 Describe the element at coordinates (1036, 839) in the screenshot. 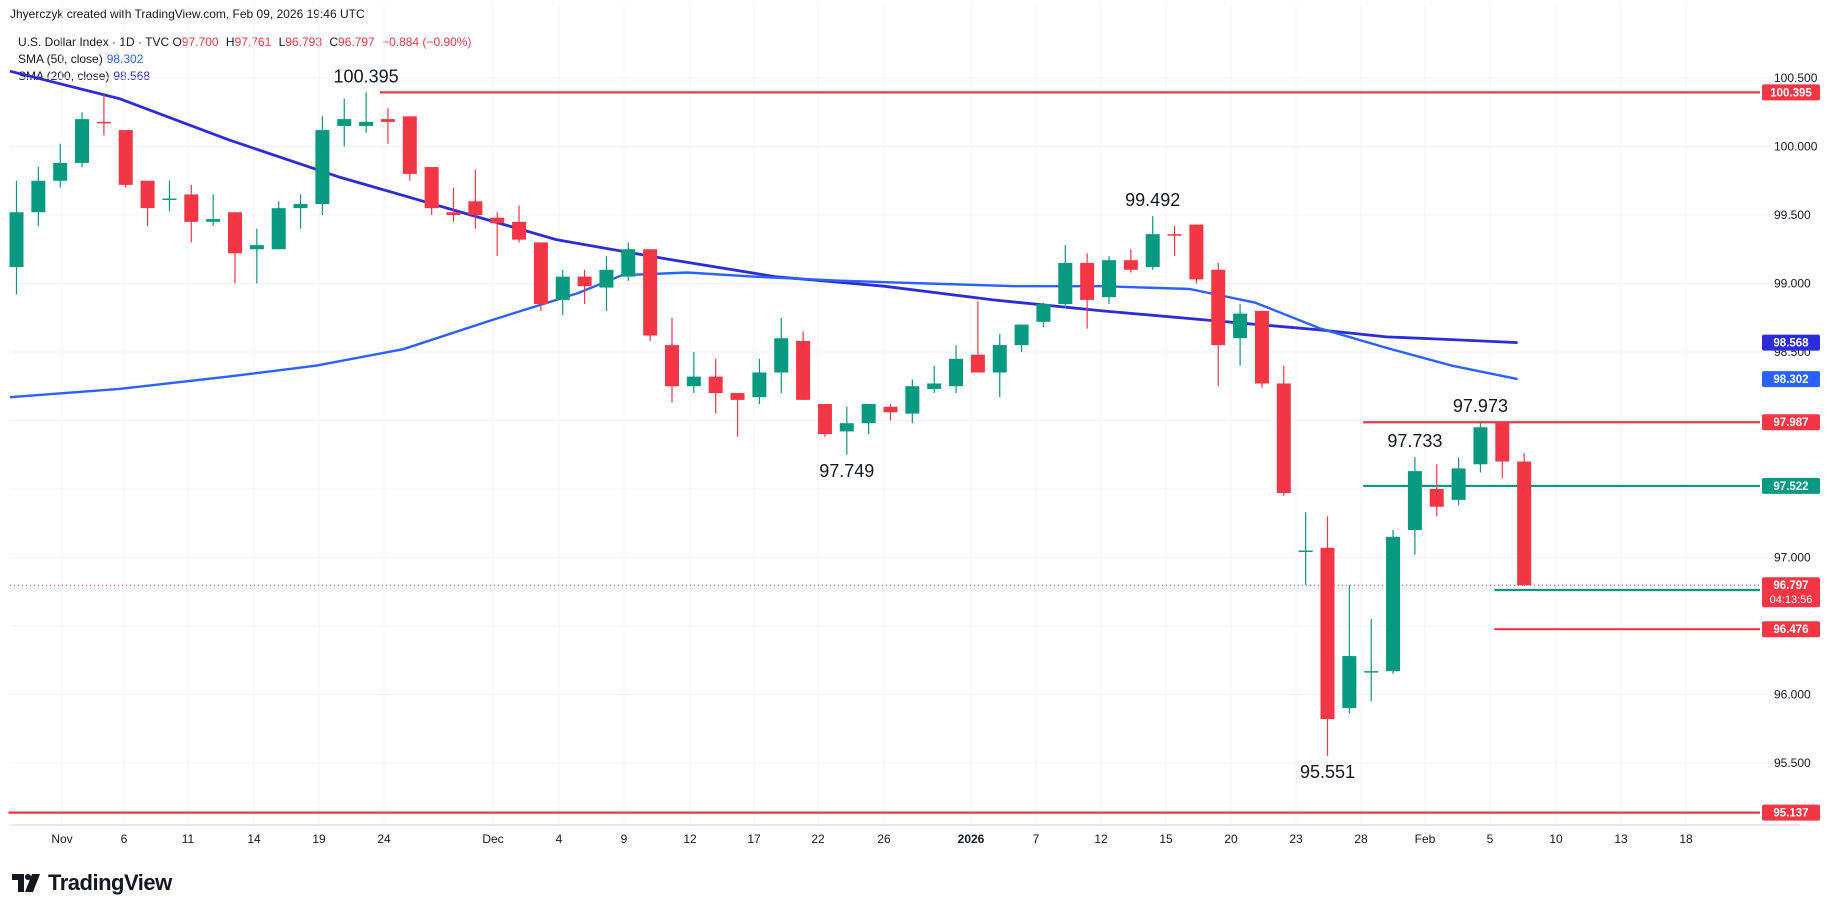

I see `x-tick-label: 7` at that location.